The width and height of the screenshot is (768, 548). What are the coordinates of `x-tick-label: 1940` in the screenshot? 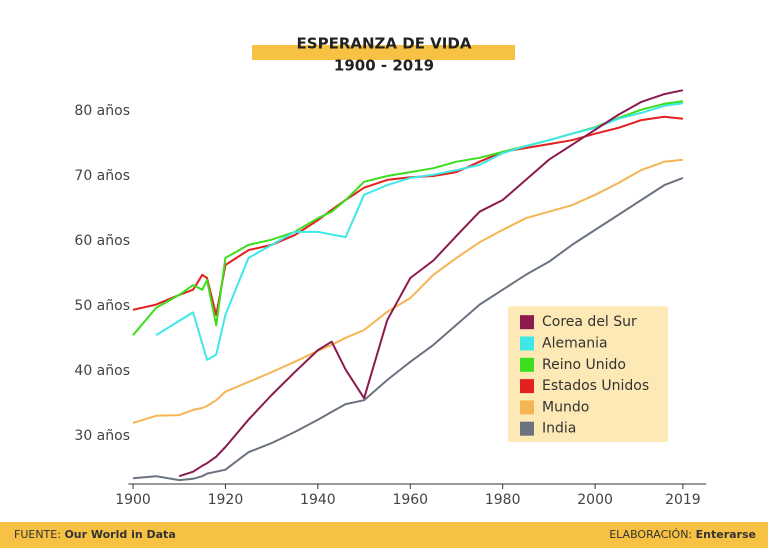 It's located at (318, 500).